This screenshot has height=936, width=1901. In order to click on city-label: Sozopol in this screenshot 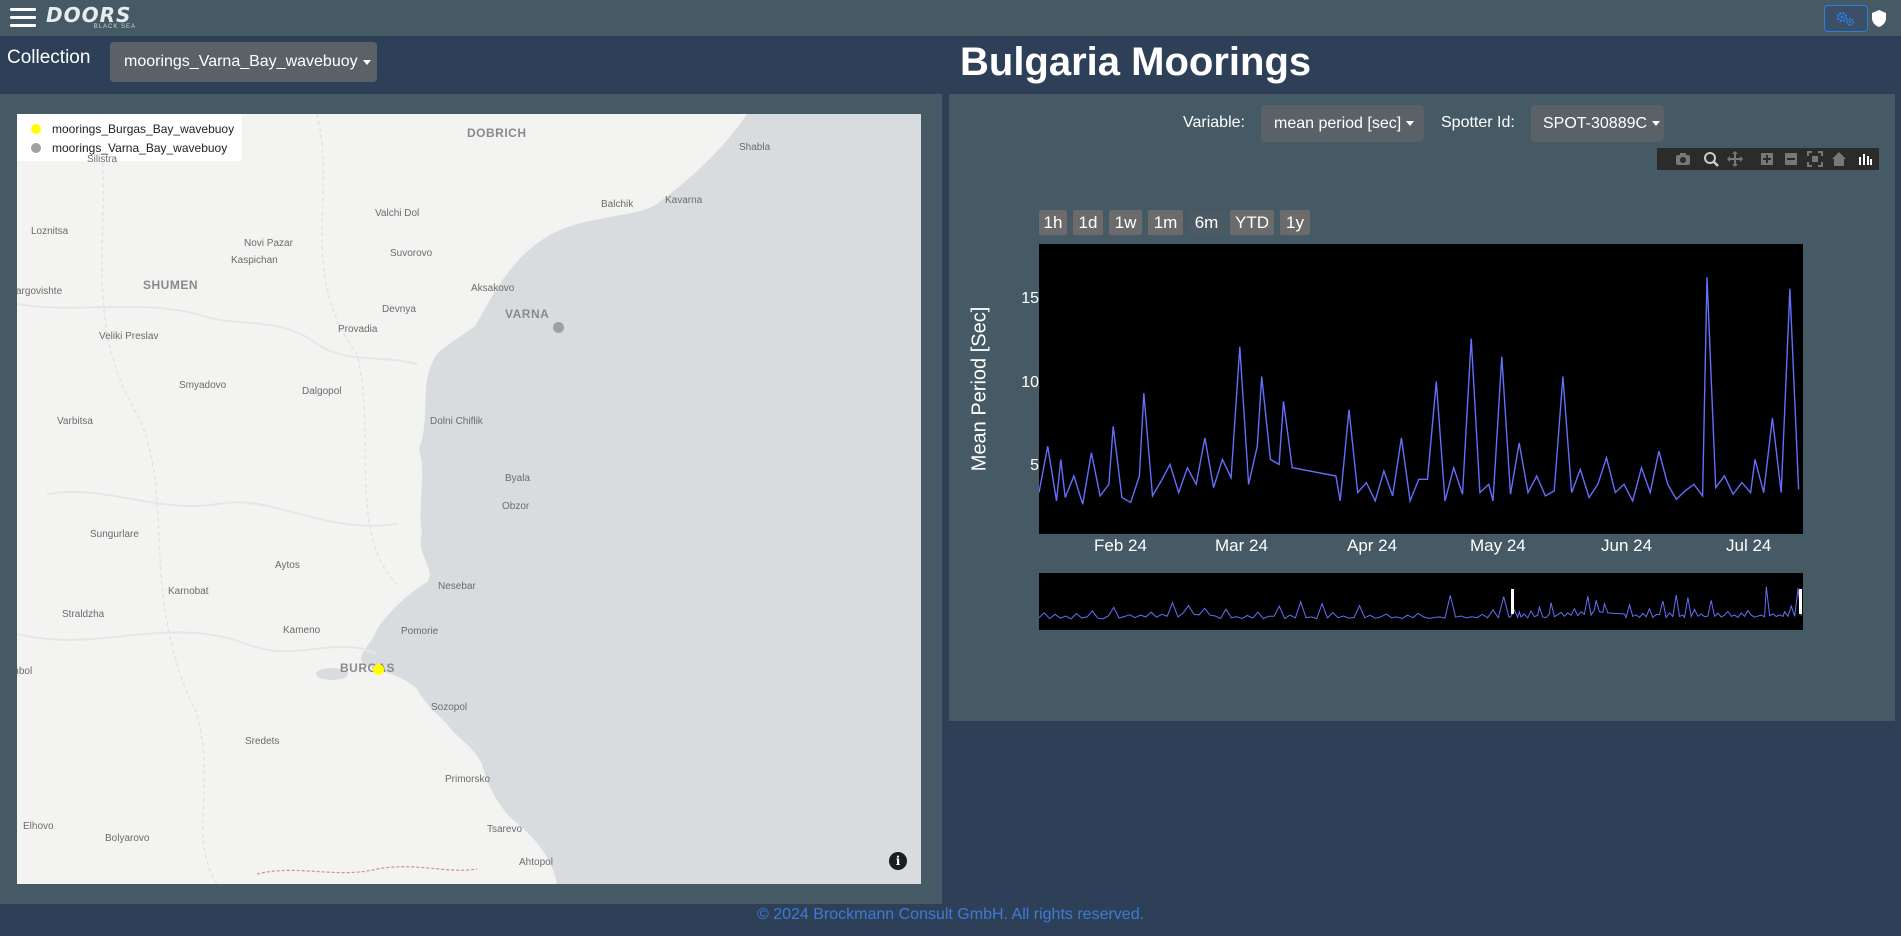, I will do `click(449, 707)`.